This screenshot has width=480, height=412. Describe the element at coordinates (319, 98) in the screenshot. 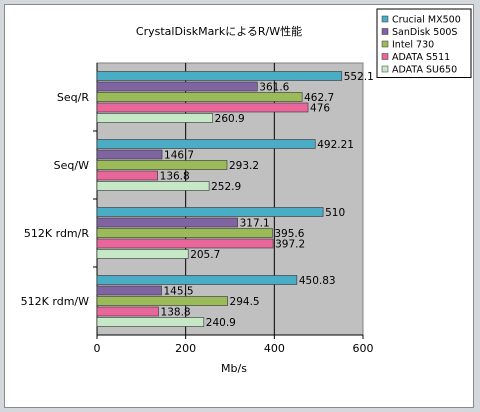

I see `data-label-0-2: 462.7` at that location.